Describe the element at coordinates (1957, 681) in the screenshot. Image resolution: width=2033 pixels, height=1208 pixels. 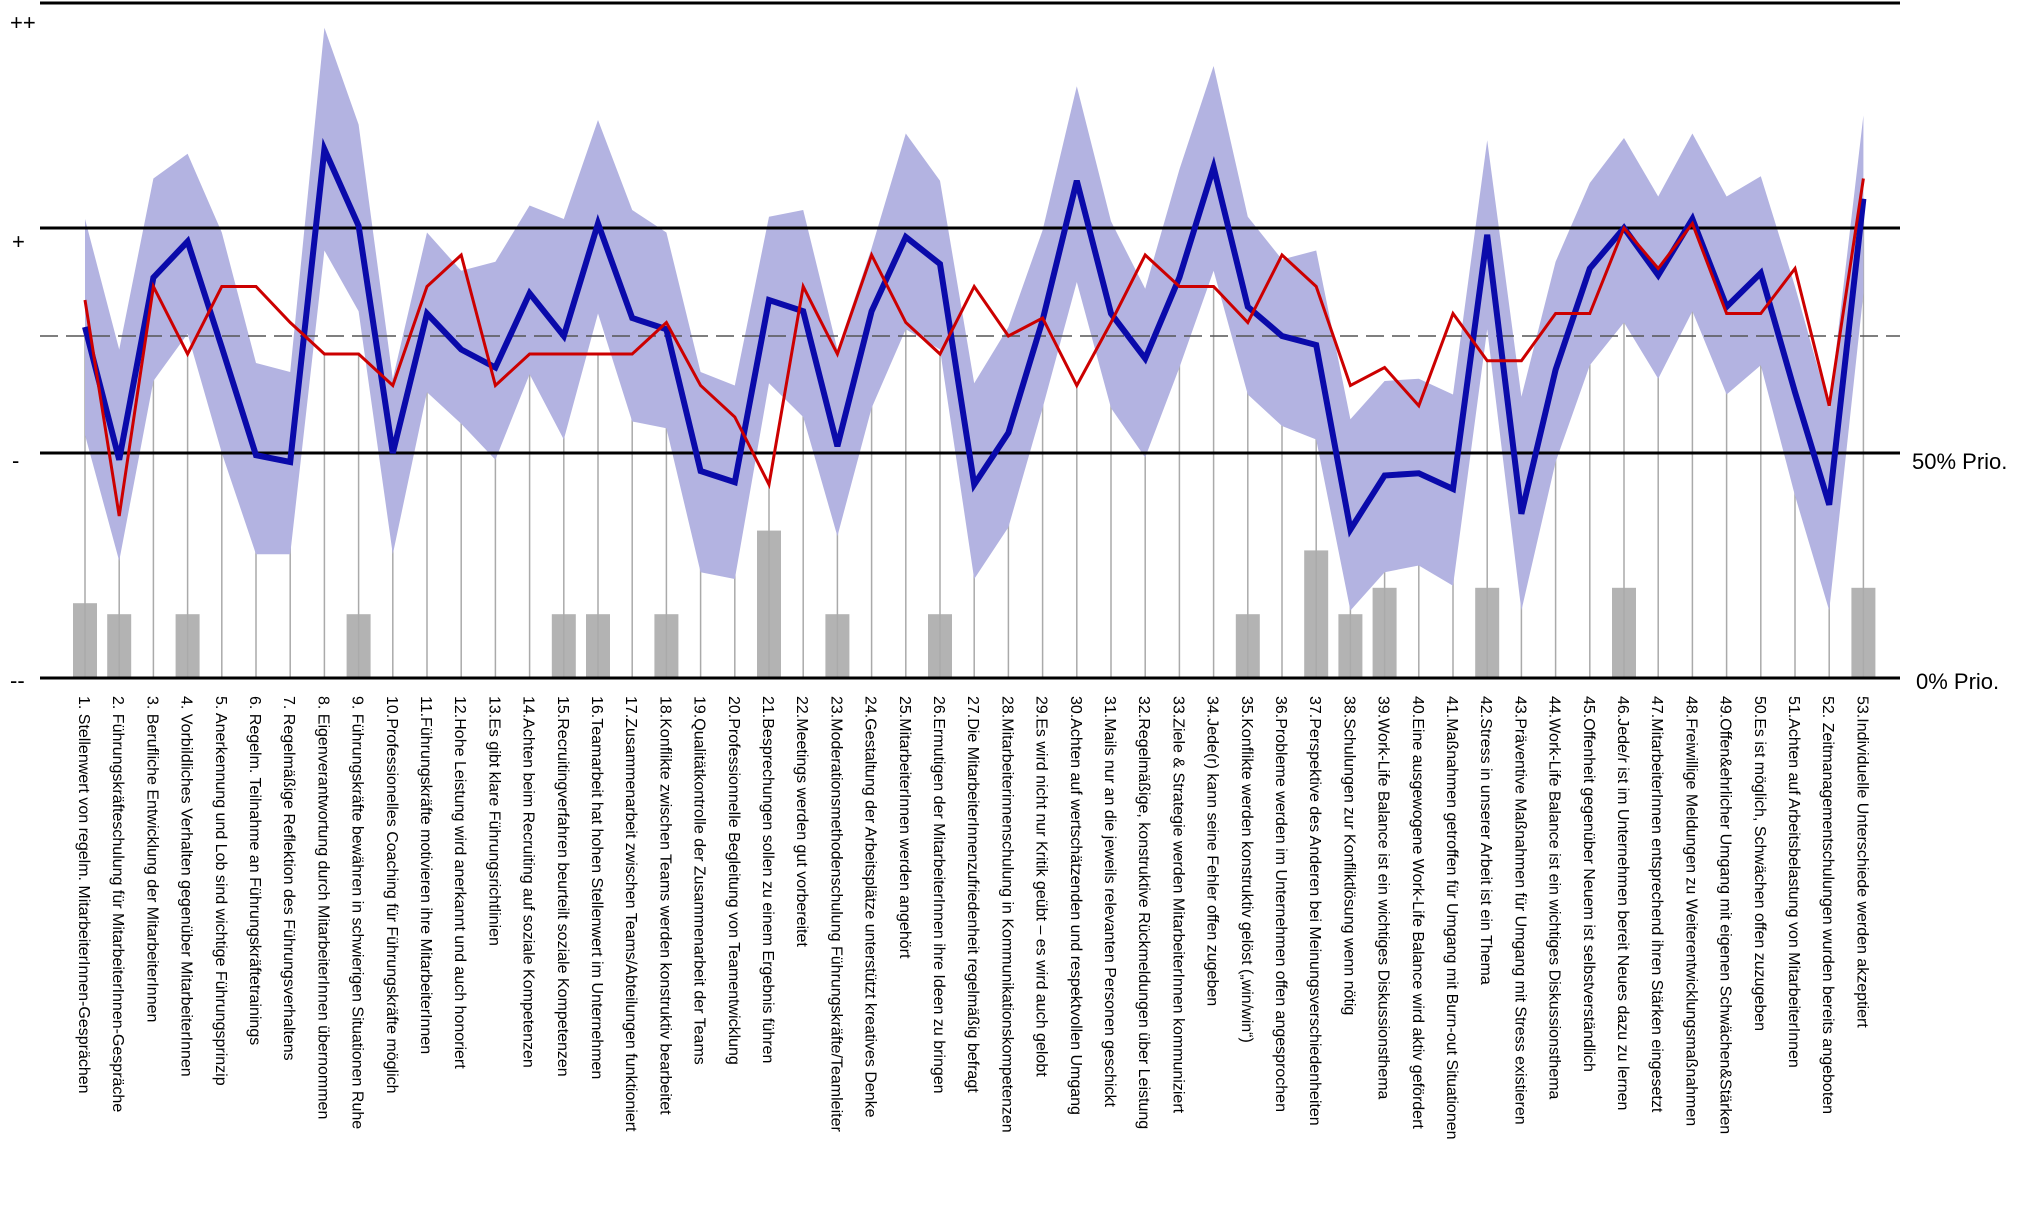
I see `right-label-0-prio: 0% Prio.` at that location.